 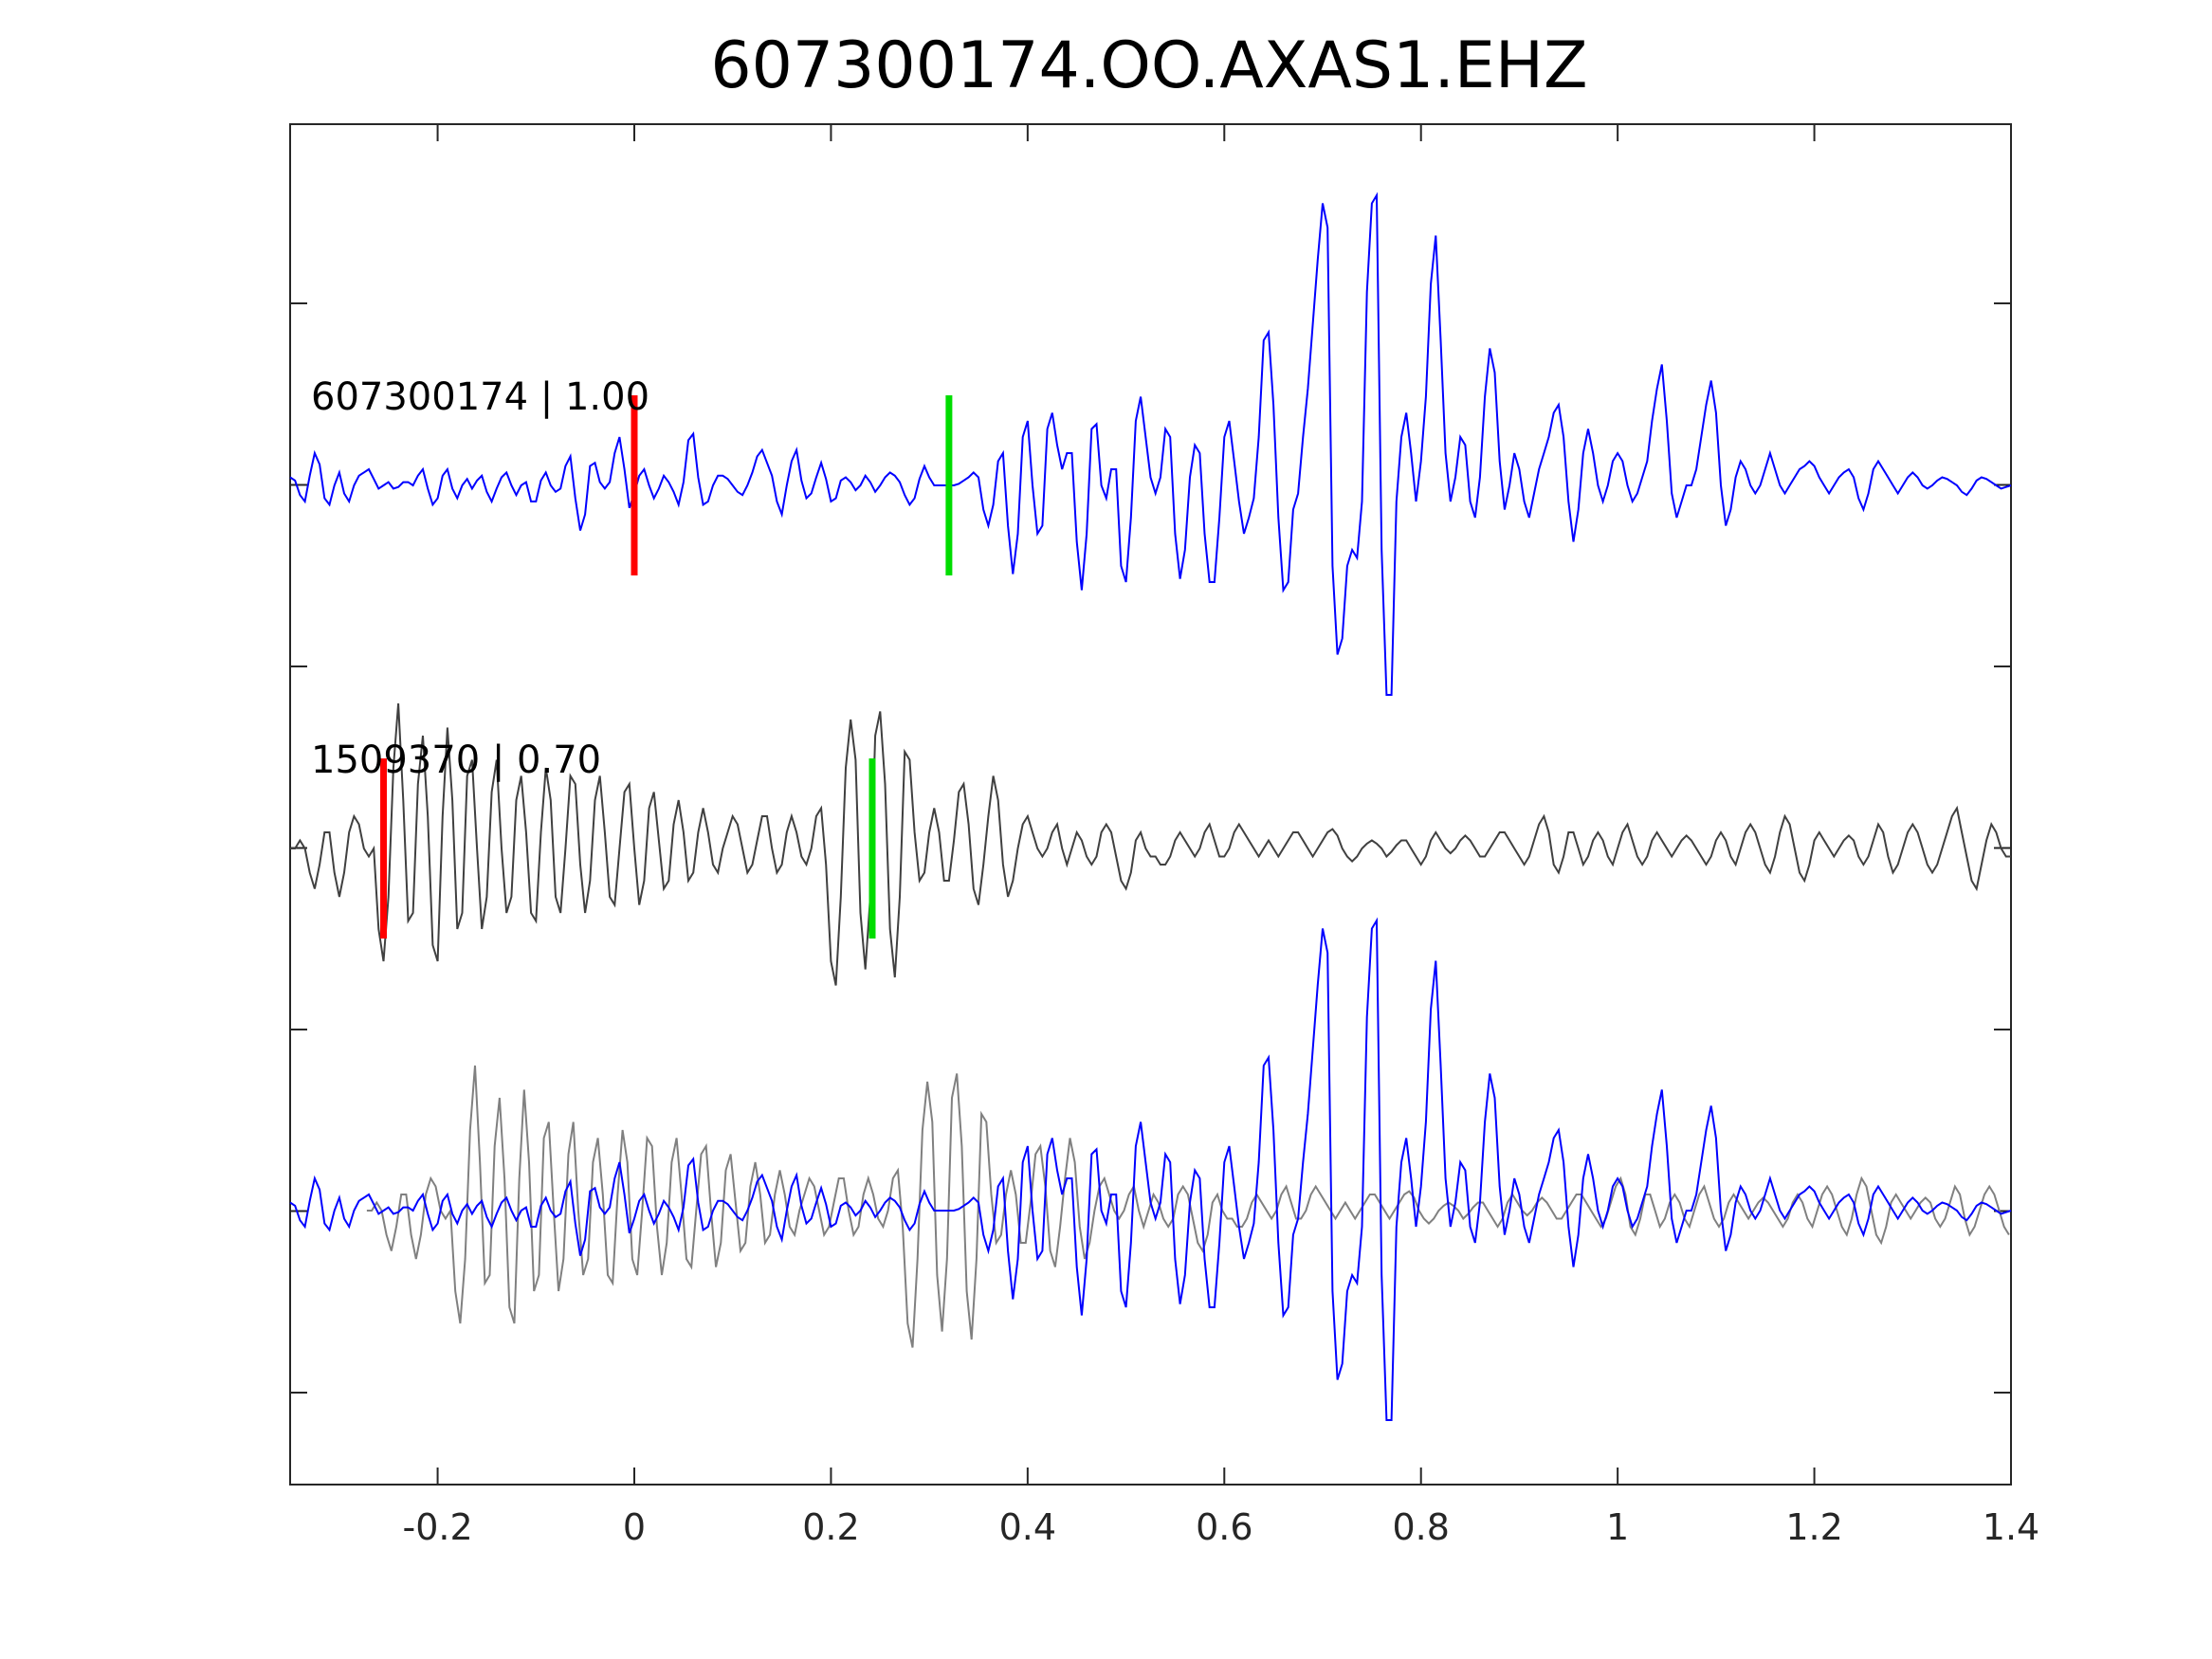 I want to click on x-tick-label: 0.2, so click(x=830, y=1527).